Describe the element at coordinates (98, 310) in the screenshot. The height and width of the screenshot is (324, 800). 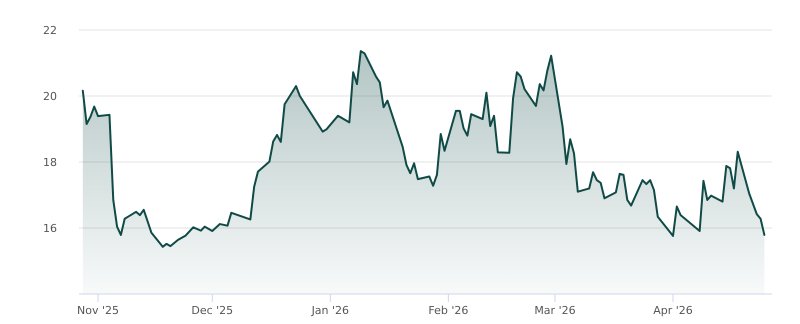
I see `x-tick-label: Nov '25` at that location.